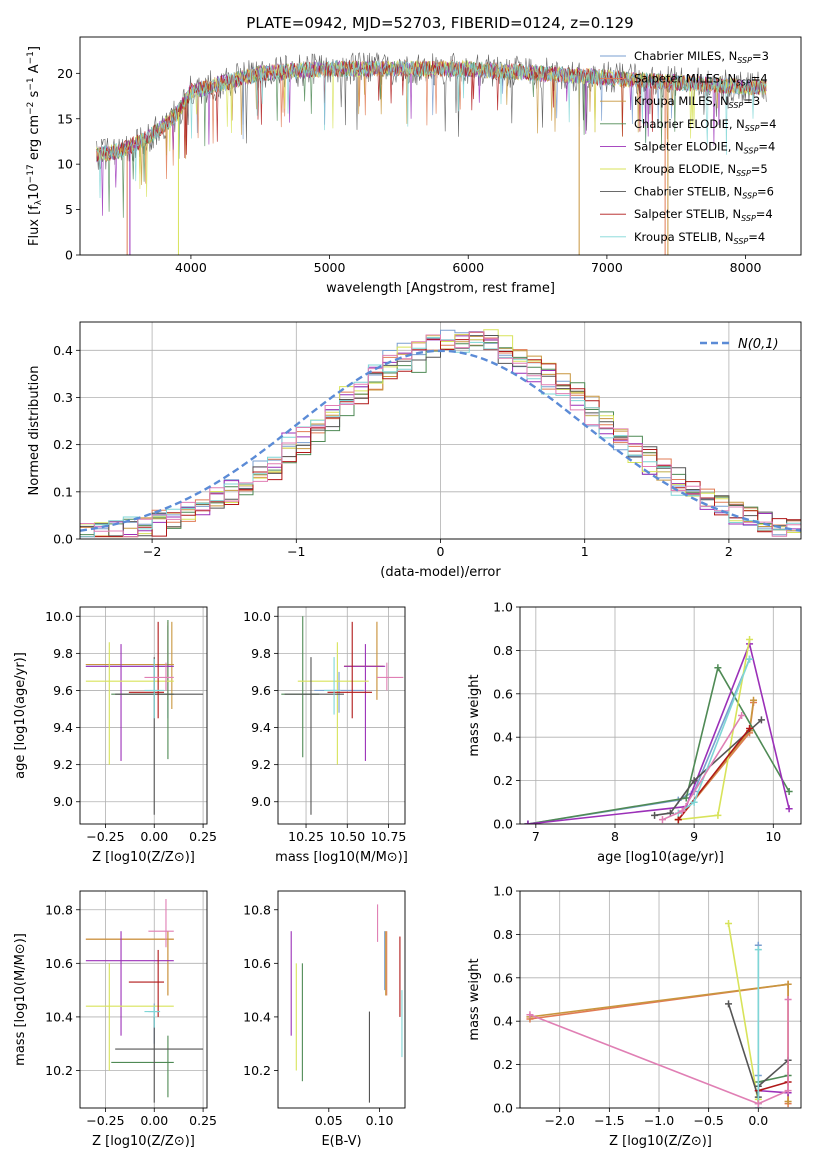 Image resolution: width=819 pixels, height=1170 pixels. What do you see at coordinates (751, 101) in the screenshot?
I see `legend-value: =3` at bounding box center [751, 101].